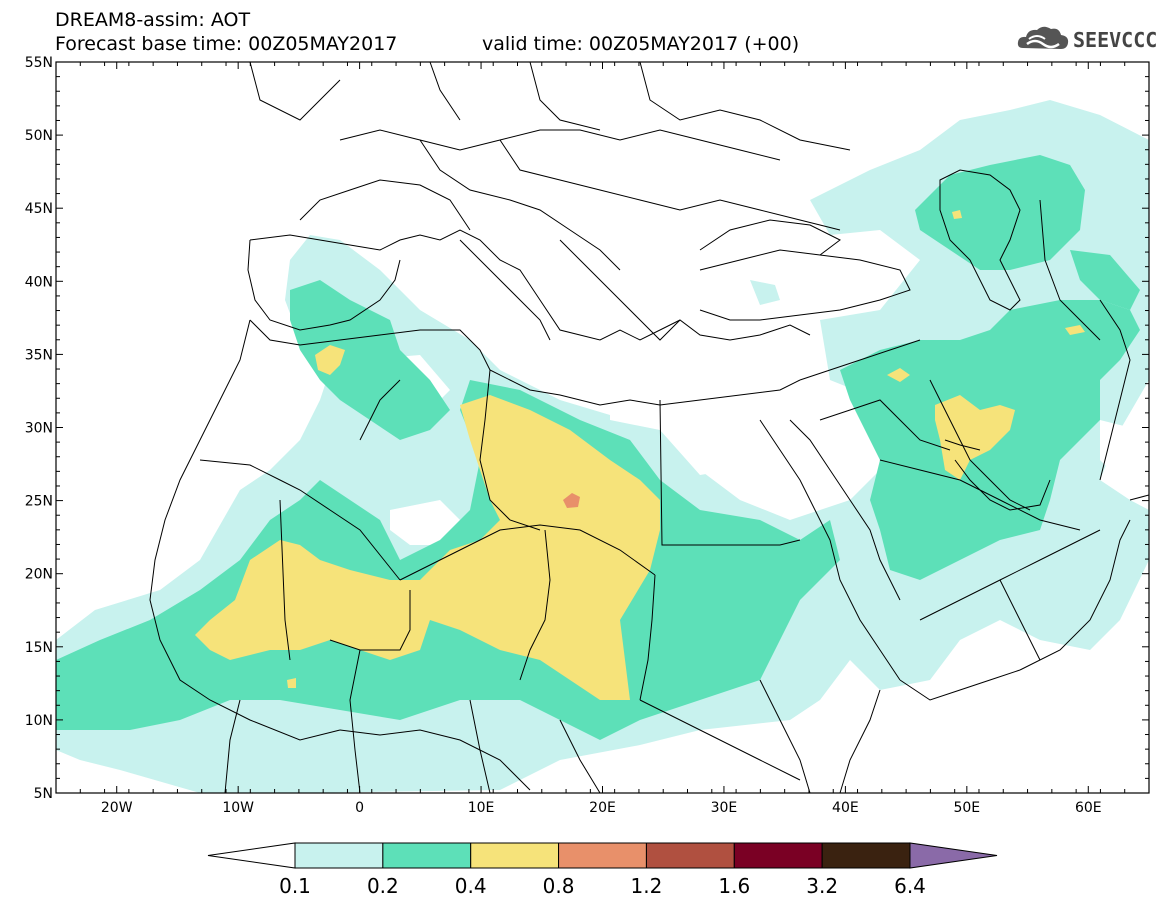 This screenshot has height=905, width=1165. Describe the element at coordinates (39, 575) in the screenshot. I see `lat-label: 20N` at that location.